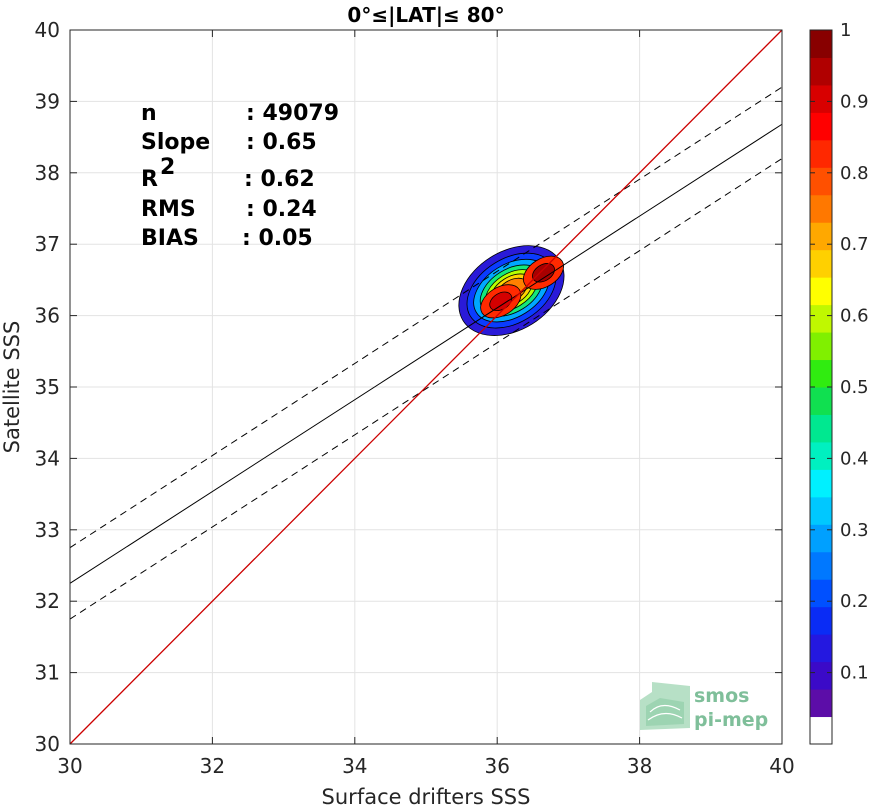 The image size is (874, 808). I want to click on colorbar: 0.1 0.2 0.3 0.4 0.5 0.6 0.7 0.8 0.9 1, so click(839, 382).